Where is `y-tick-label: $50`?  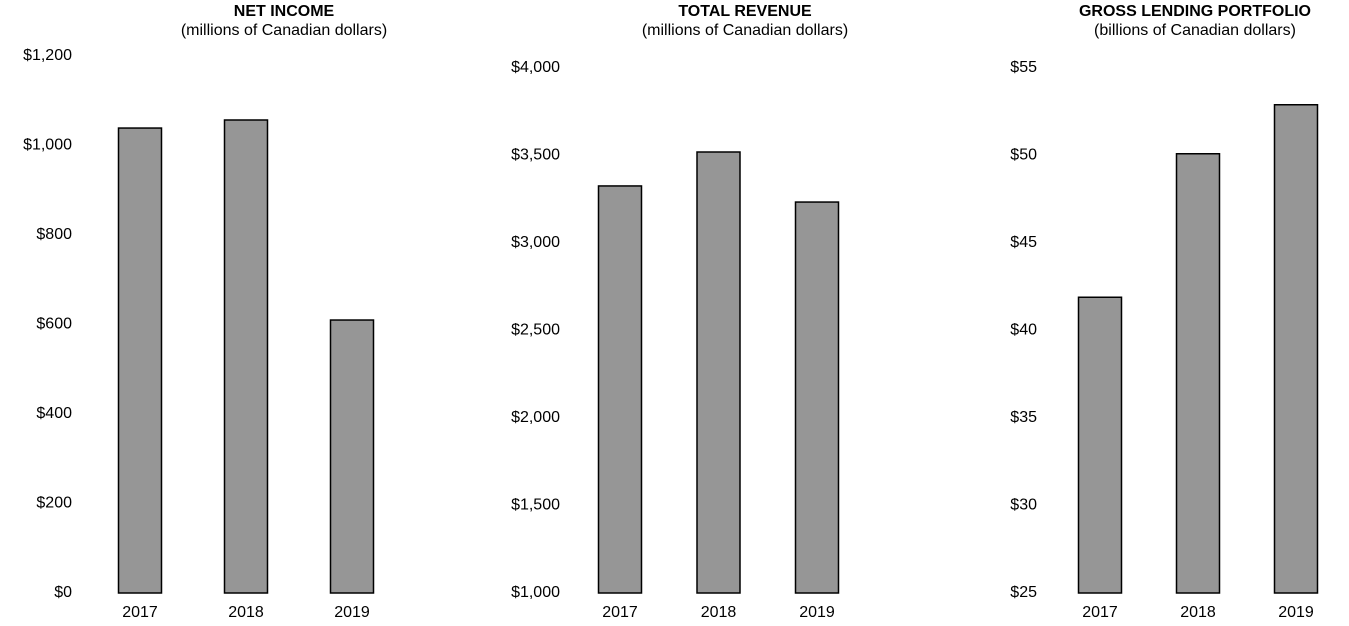 y-tick-label: $50 is located at coordinates (1023, 155).